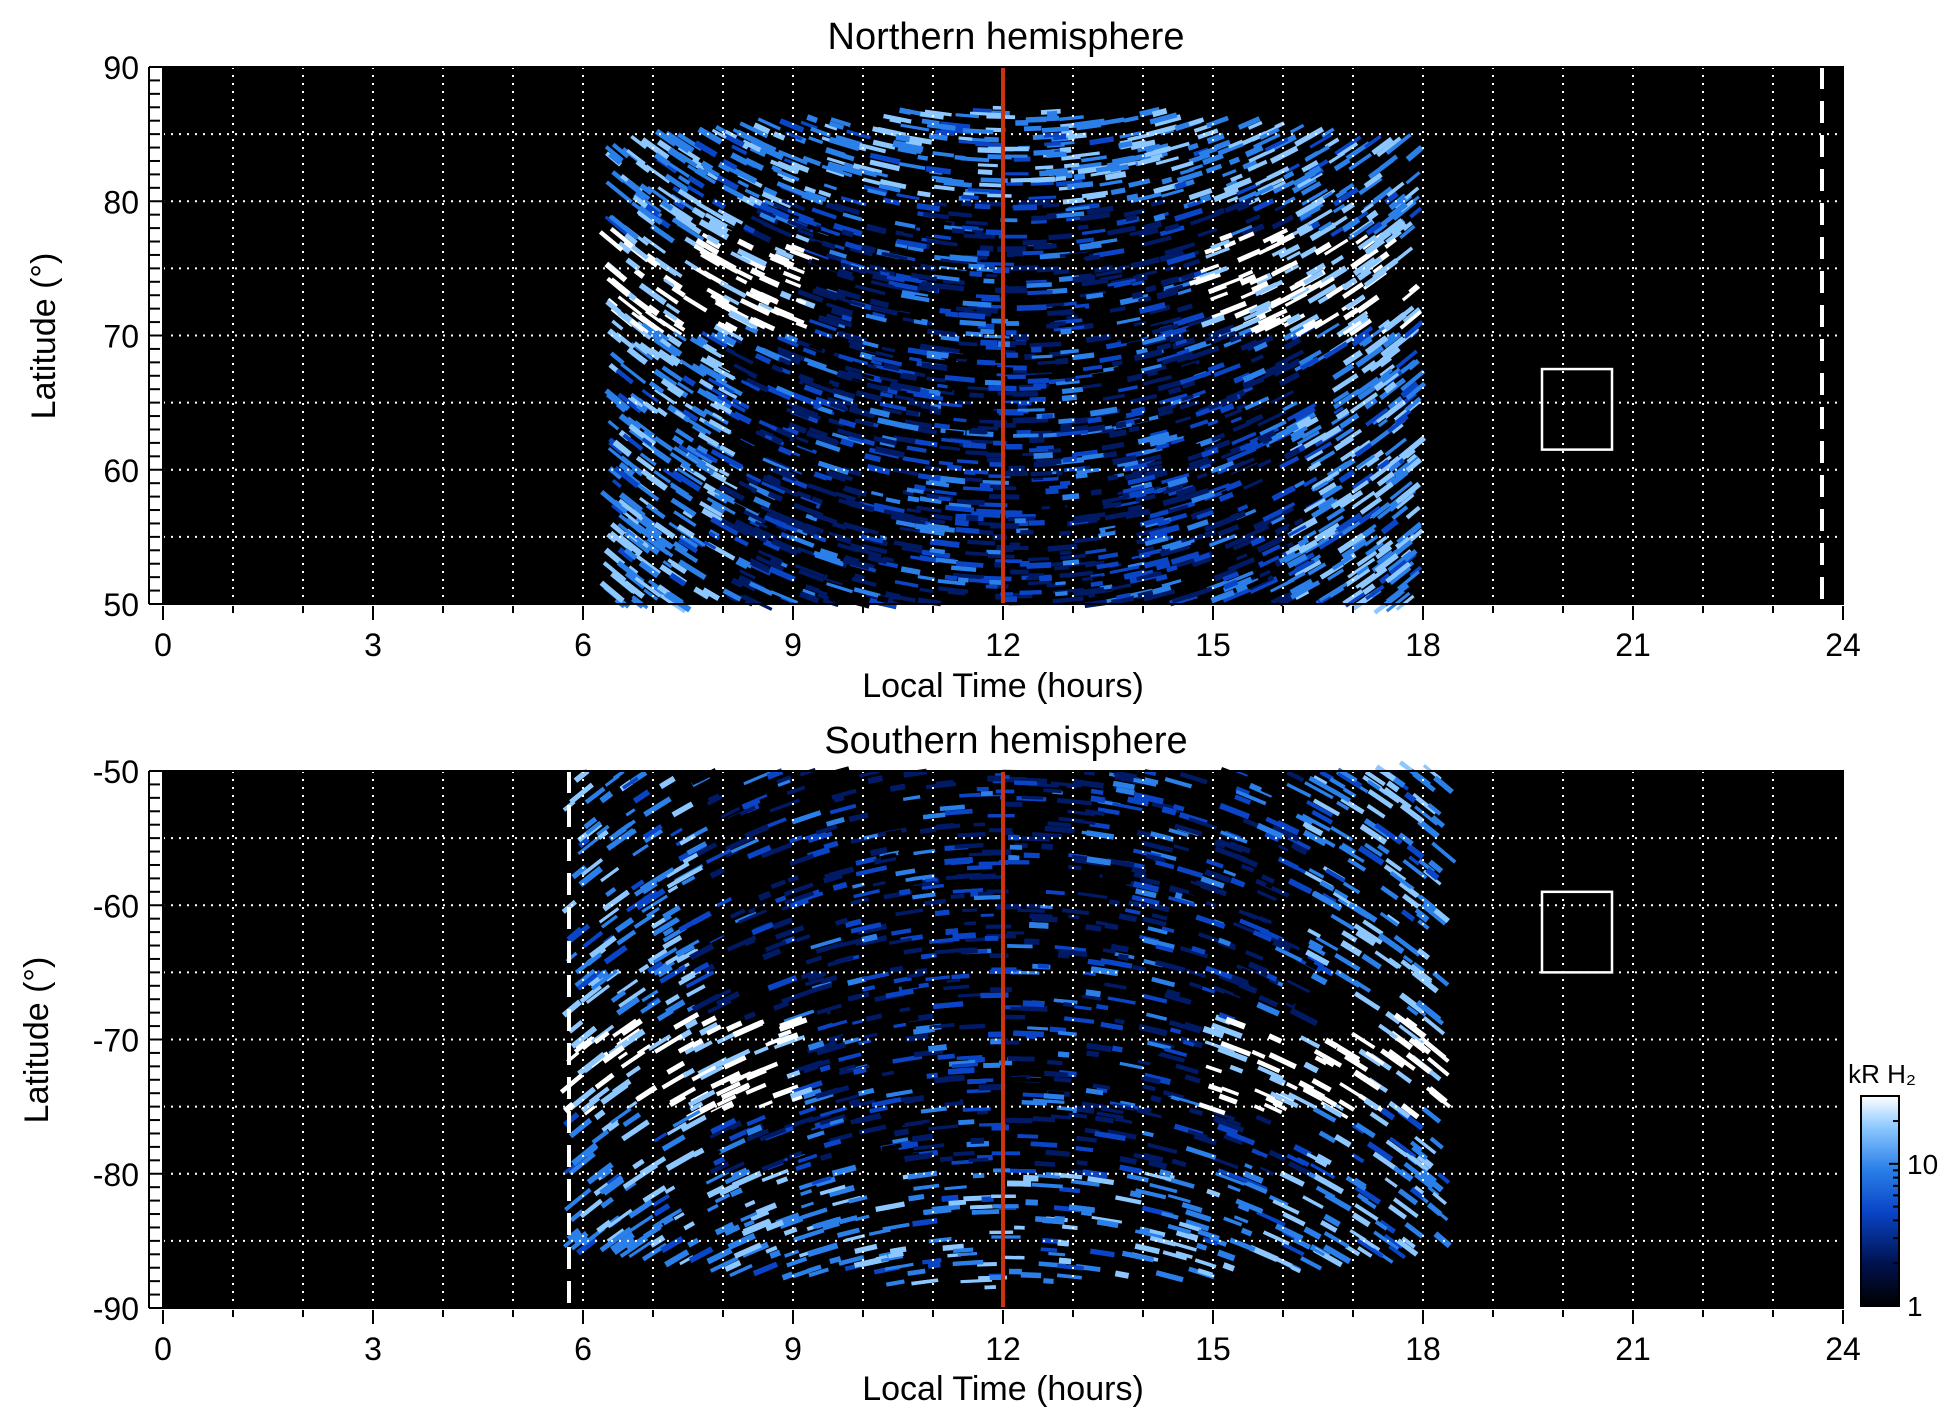 This screenshot has width=1950, height=1423. What do you see at coordinates (1633, 645) in the screenshot?
I see `north-x-tick-label: 21` at bounding box center [1633, 645].